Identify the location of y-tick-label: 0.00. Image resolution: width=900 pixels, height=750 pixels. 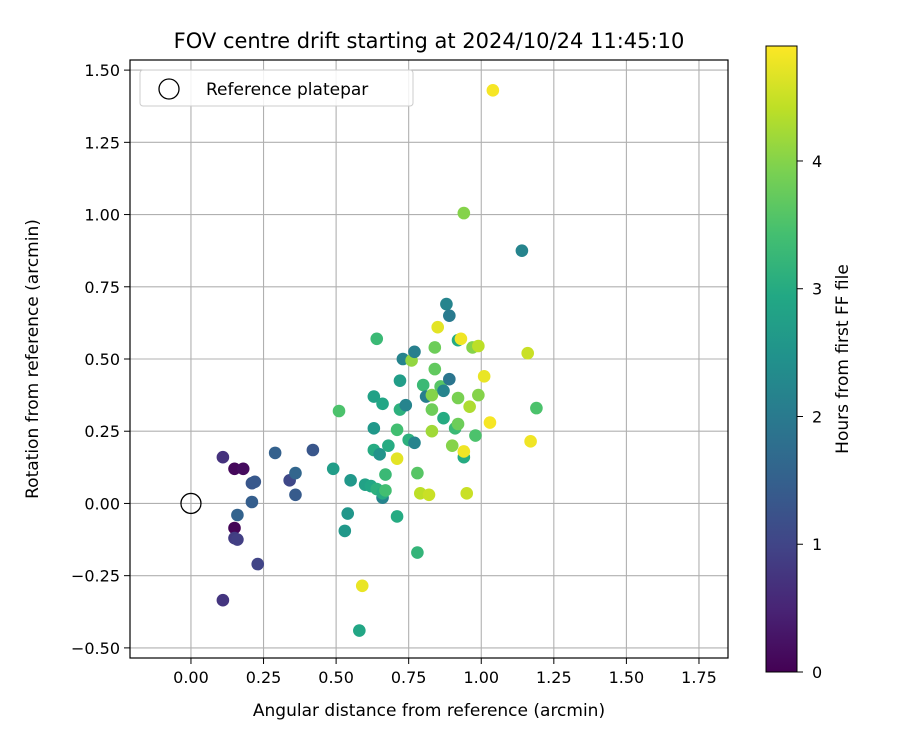
(102, 503).